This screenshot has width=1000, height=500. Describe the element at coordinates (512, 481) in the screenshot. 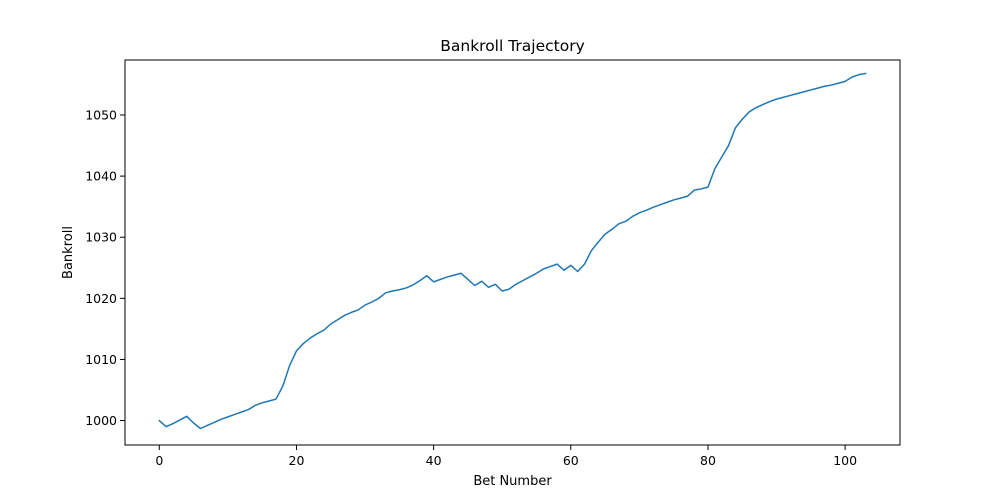

I see `x-axis-label: Bet Number` at that location.